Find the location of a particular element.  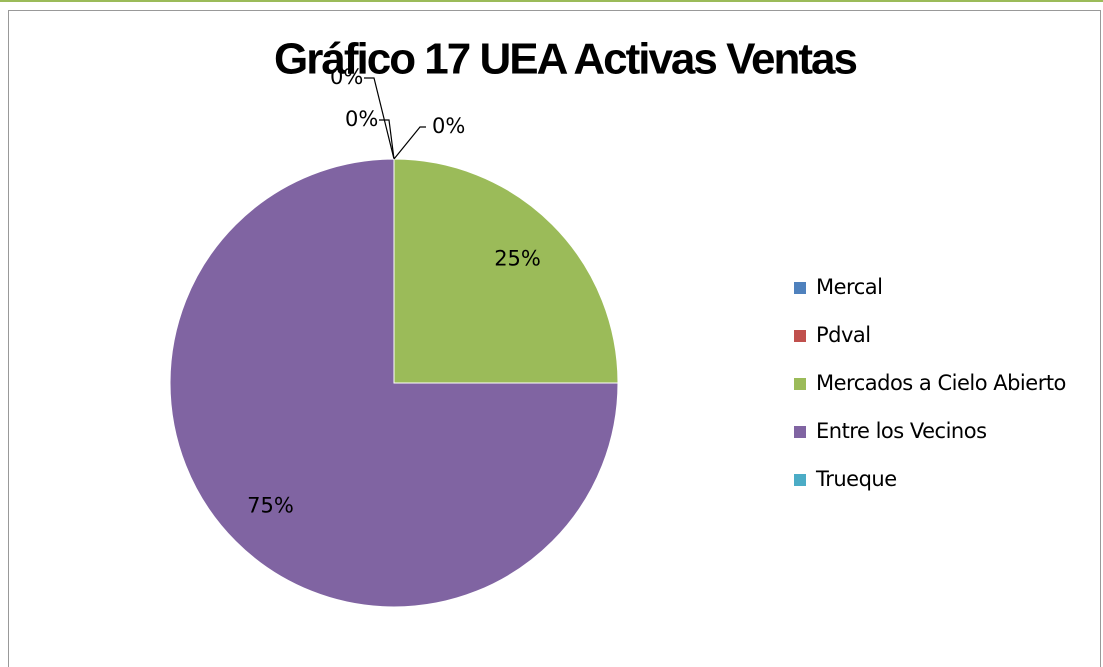

legend-label: Mercados a Cielo Abierto is located at coordinates (941, 383).